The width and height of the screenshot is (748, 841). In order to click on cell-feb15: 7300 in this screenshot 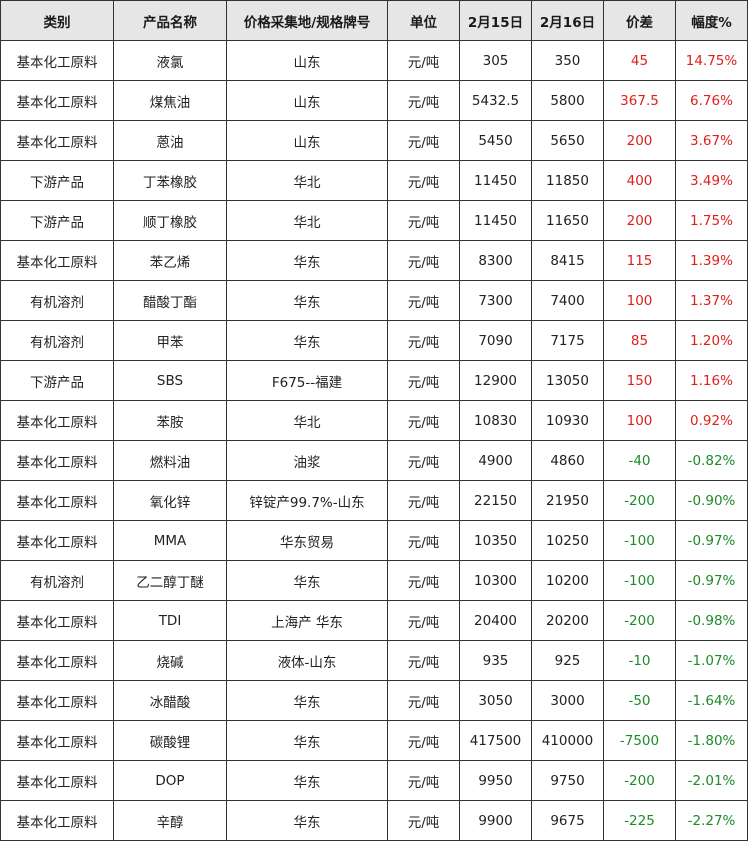, I will do `click(495, 300)`.